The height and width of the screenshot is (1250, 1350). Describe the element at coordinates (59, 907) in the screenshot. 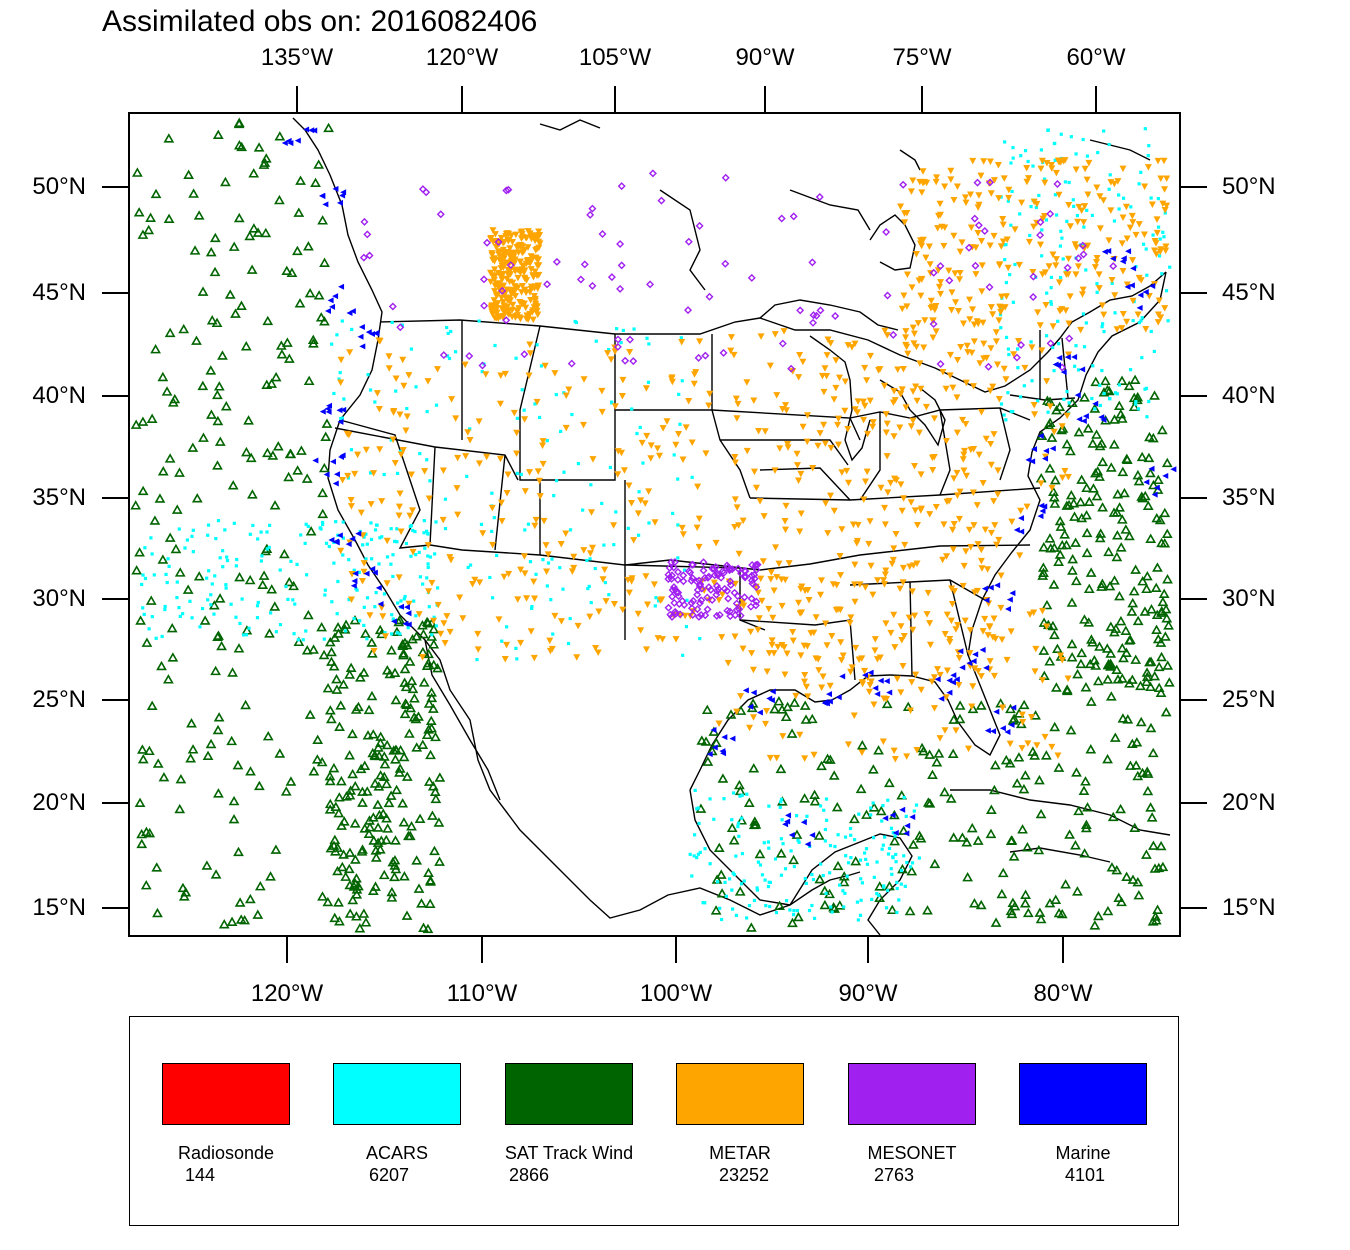

I see `left-lat-label-15n: 15°N` at that location.